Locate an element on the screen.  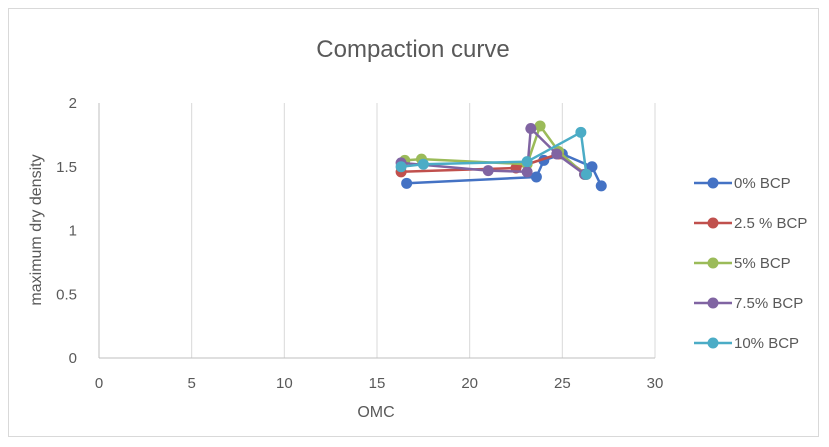
x-tick-label: 30 is located at coordinates (655, 383).